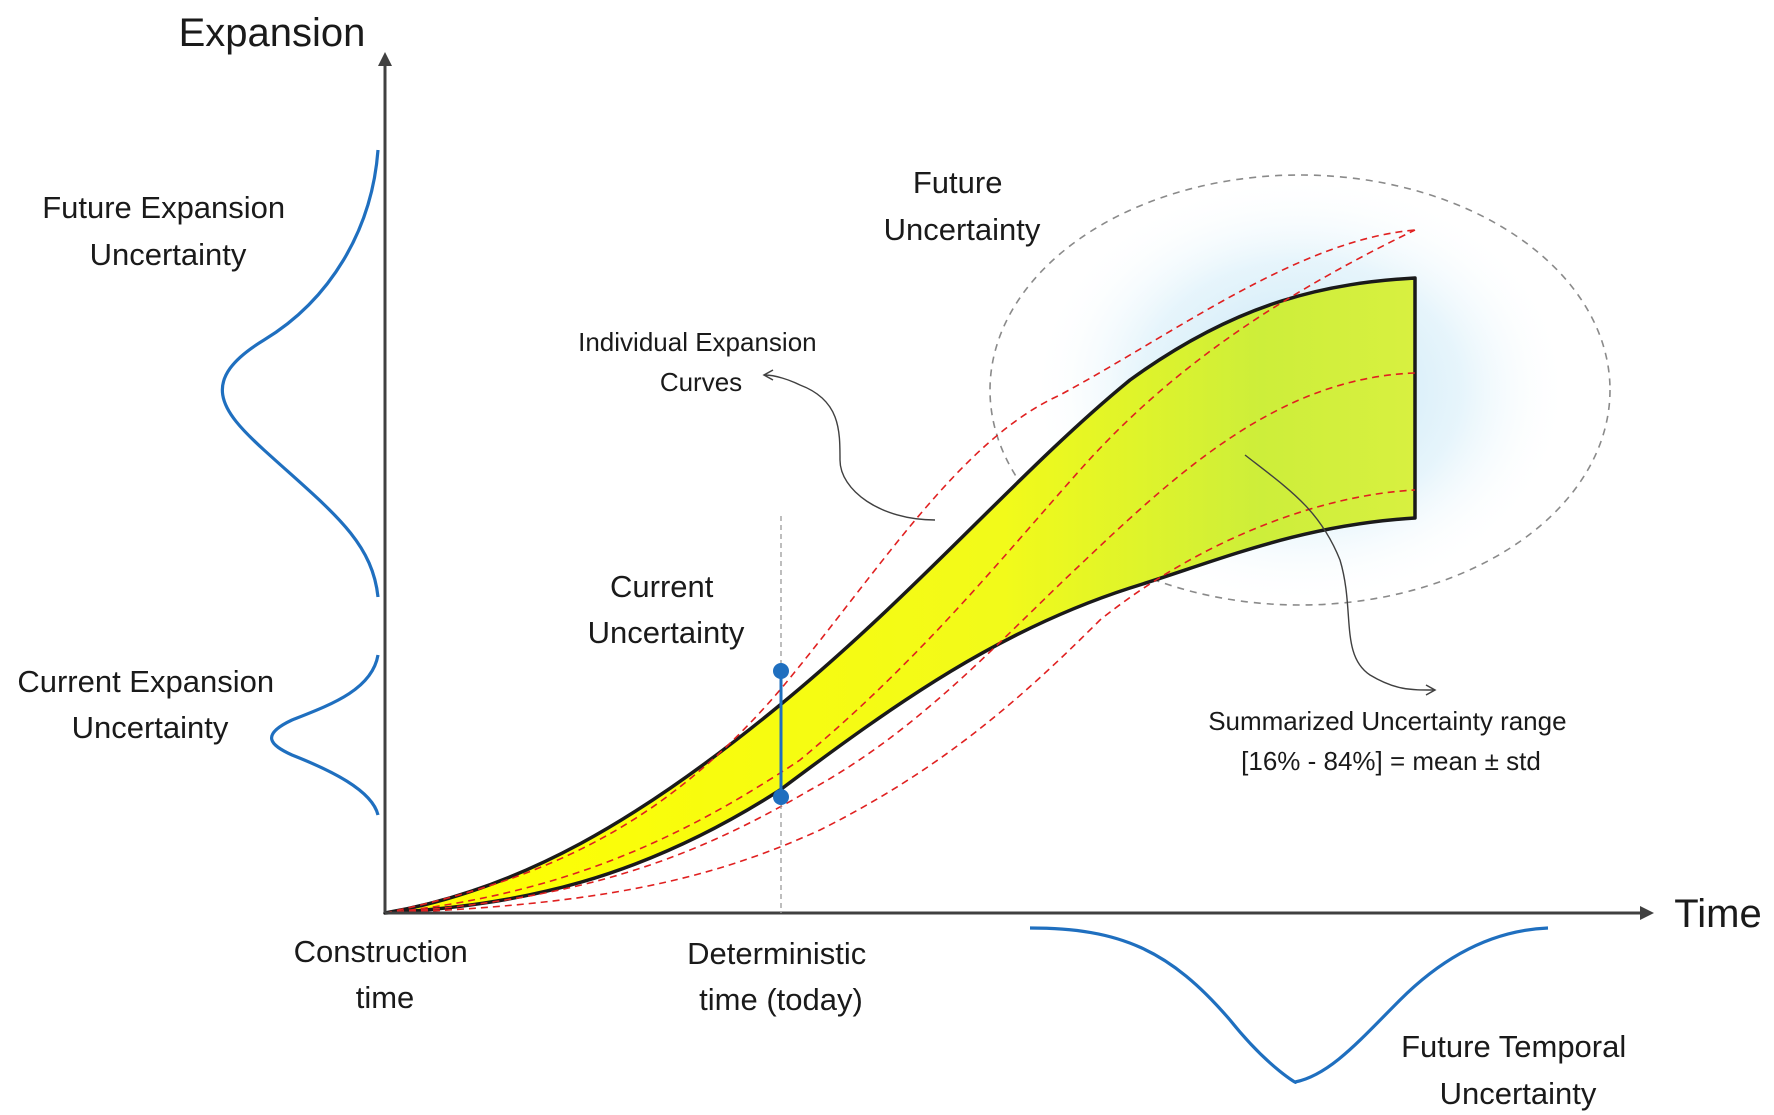 This screenshot has width=1774, height=1115. Describe the element at coordinates (1300, 390) in the screenshot. I see `future-uncertainty-ellipse` at that location.